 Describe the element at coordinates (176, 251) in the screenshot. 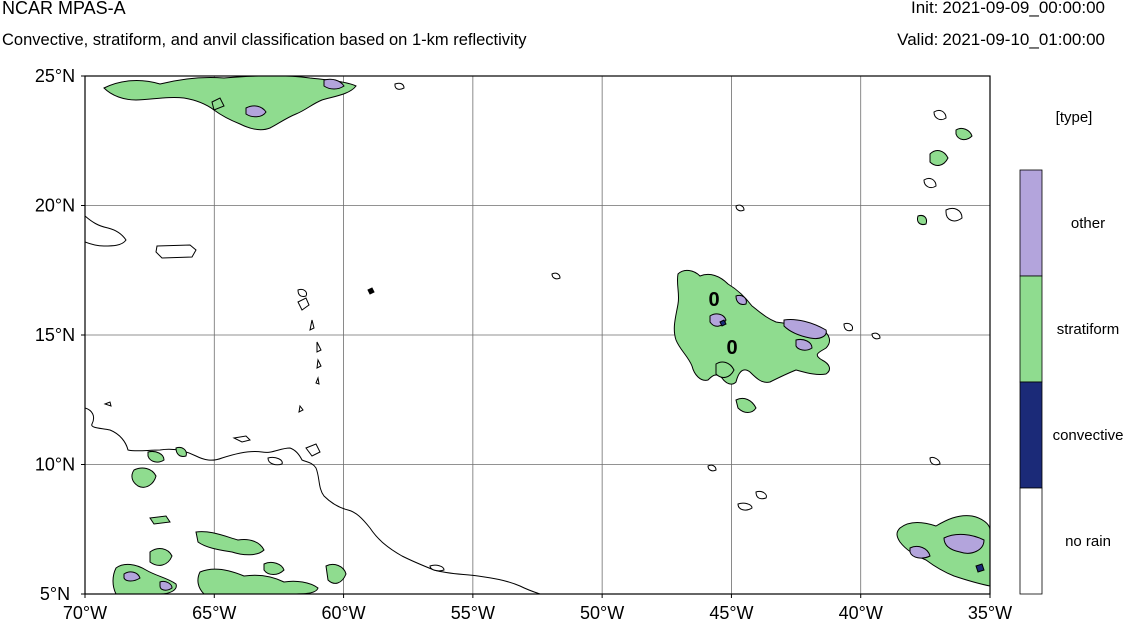

I see `coastline-small-island` at that location.